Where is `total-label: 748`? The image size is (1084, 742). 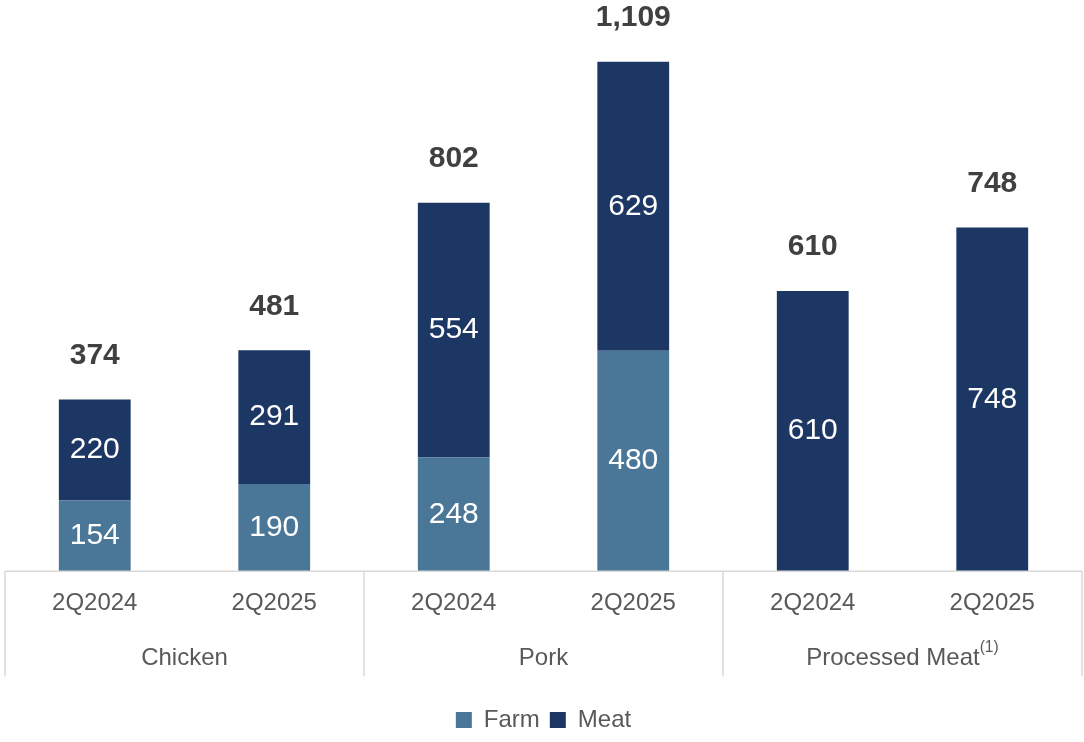
total-label: 748 is located at coordinates (992, 181).